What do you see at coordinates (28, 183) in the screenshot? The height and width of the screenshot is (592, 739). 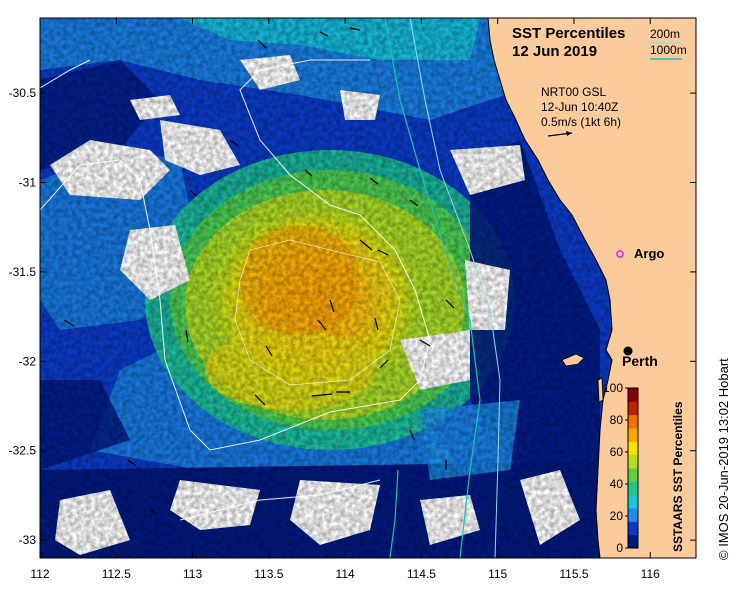 I see `y-tick-label: -31` at bounding box center [28, 183].